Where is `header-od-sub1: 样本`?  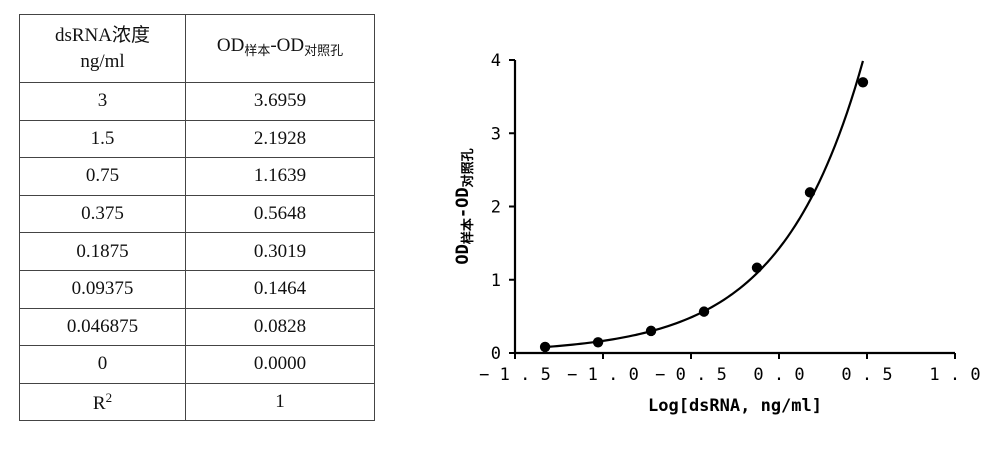 header-od-sub1: 样本 is located at coordinates (257, 50).